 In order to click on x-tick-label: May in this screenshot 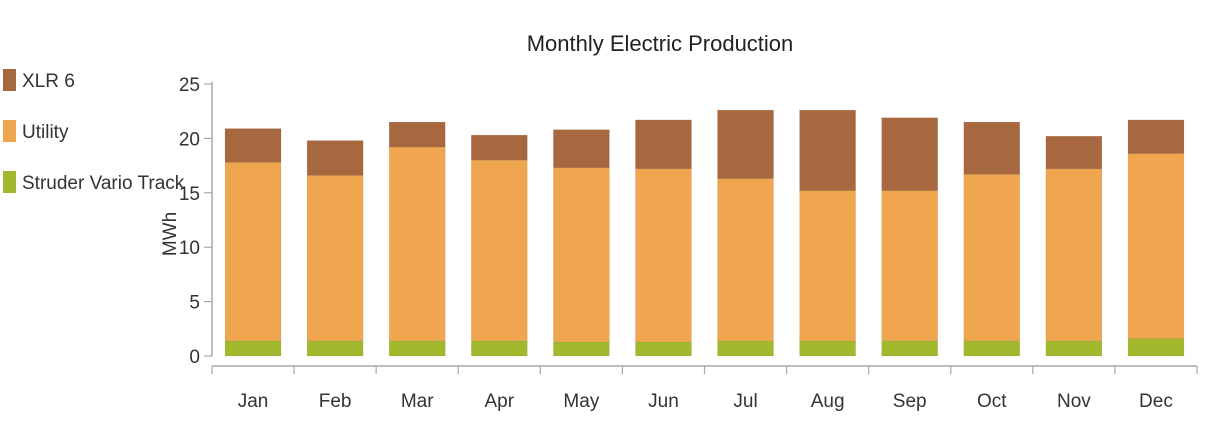, I will do `click(581, 401)`.